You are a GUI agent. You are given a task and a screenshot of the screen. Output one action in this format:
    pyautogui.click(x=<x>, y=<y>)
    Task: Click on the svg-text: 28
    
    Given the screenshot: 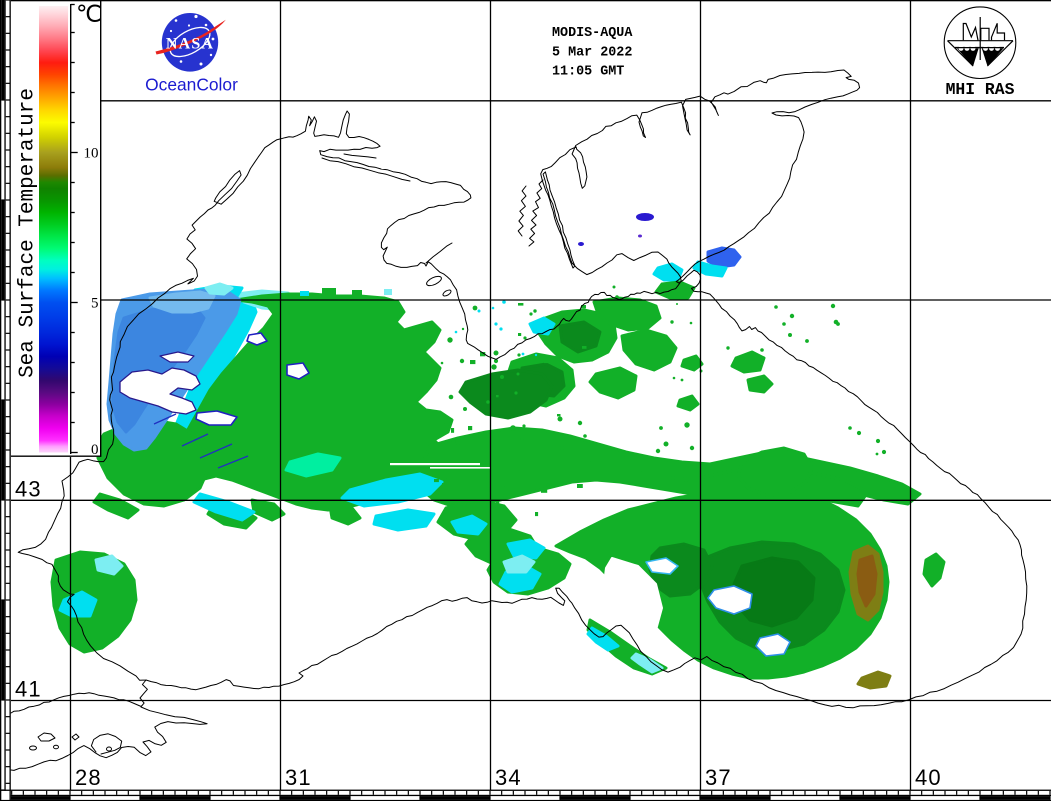 What is the action you would take?
    pyautogui.click(x=88, y=777)
    